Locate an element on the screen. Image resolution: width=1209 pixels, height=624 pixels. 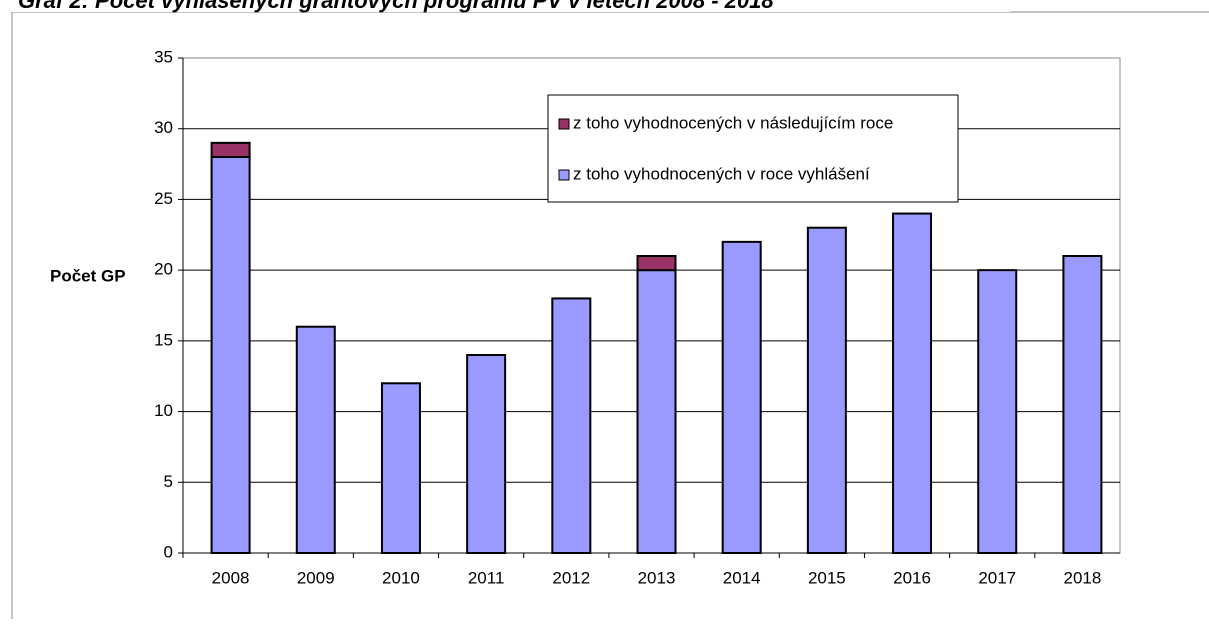
x-tick-label: 2016 is located at coordinates (912, 577).